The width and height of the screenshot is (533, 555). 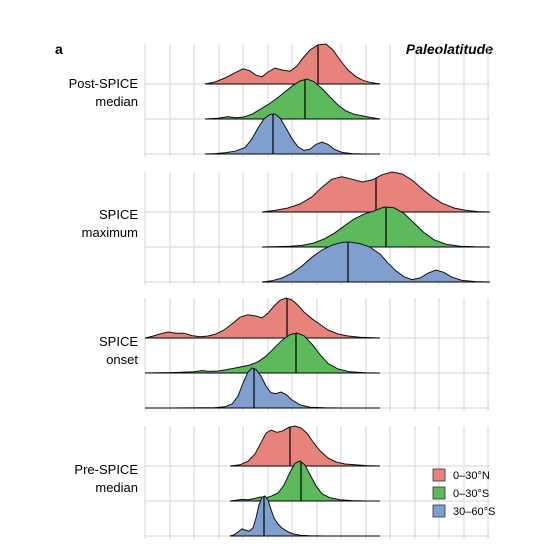 I want to click on chart-title: Paleolatitude, so click(x=449, y=49).